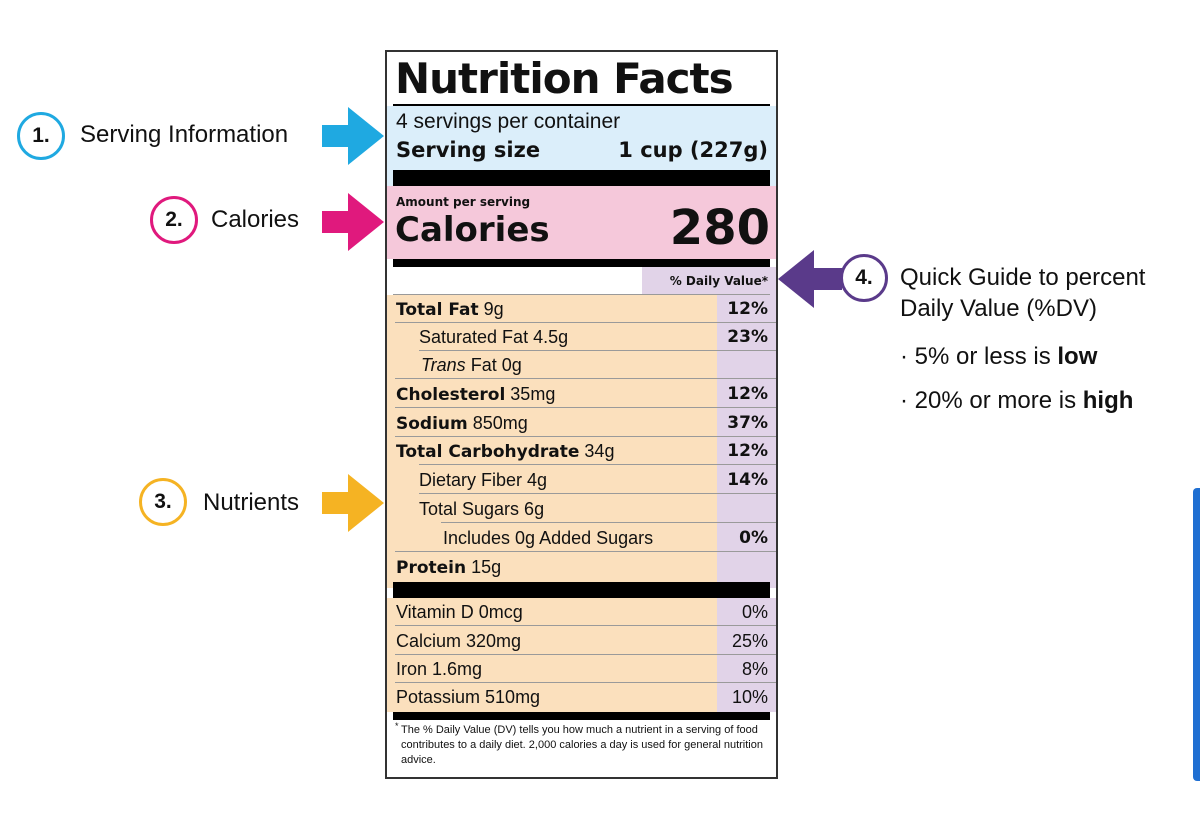 The image size is (1200, 831). What do you see at coordinates (581, 178) in the screenshot?
I see `serving-thick-rule` at bounding box center [581, 178].